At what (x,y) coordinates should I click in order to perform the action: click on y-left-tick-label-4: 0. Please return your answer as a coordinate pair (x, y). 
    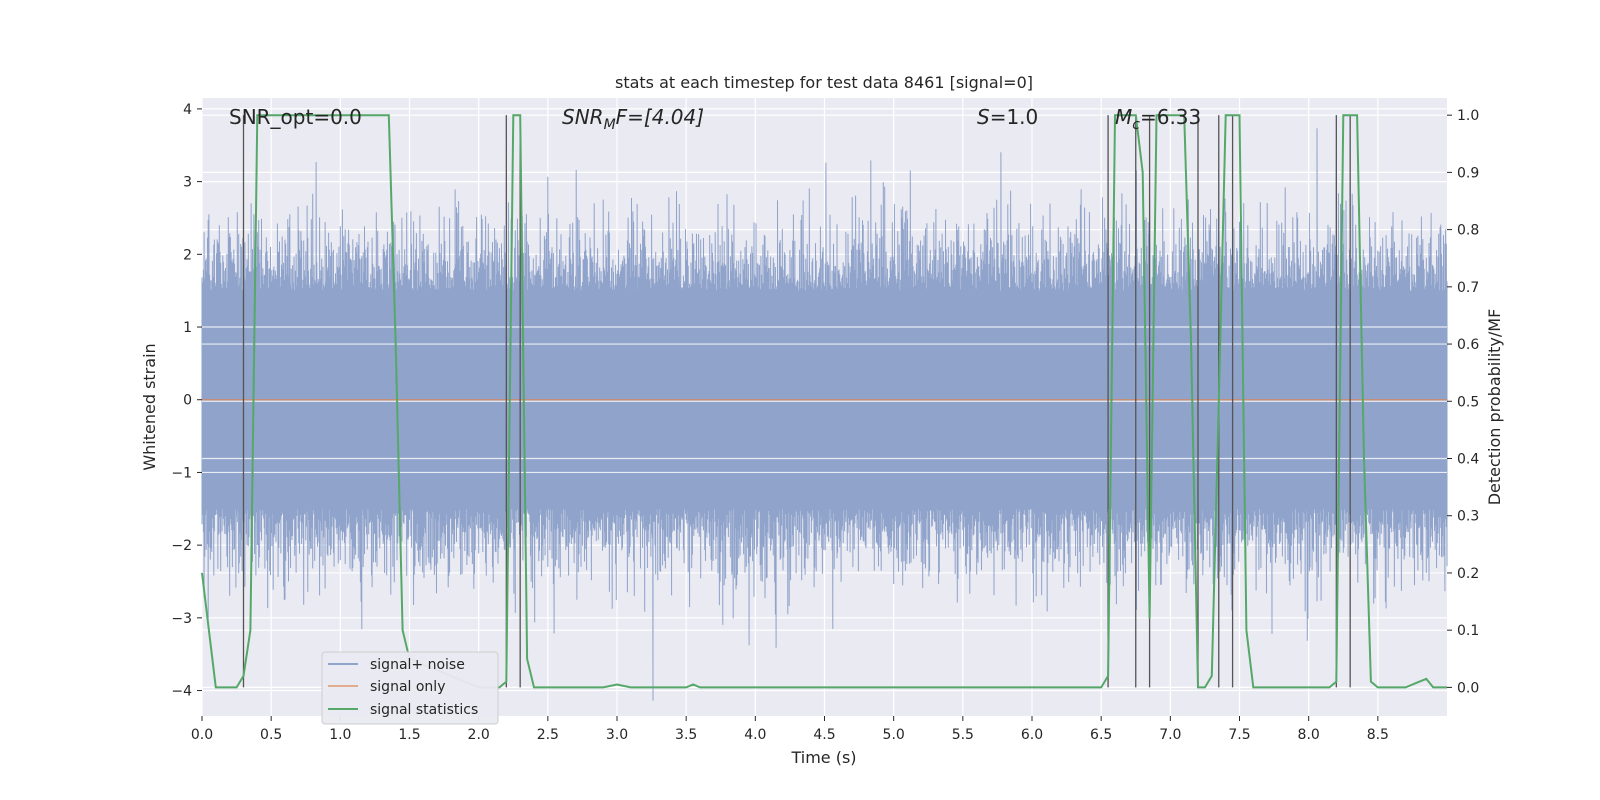
    Looking at the image, I should click on (187, 401).